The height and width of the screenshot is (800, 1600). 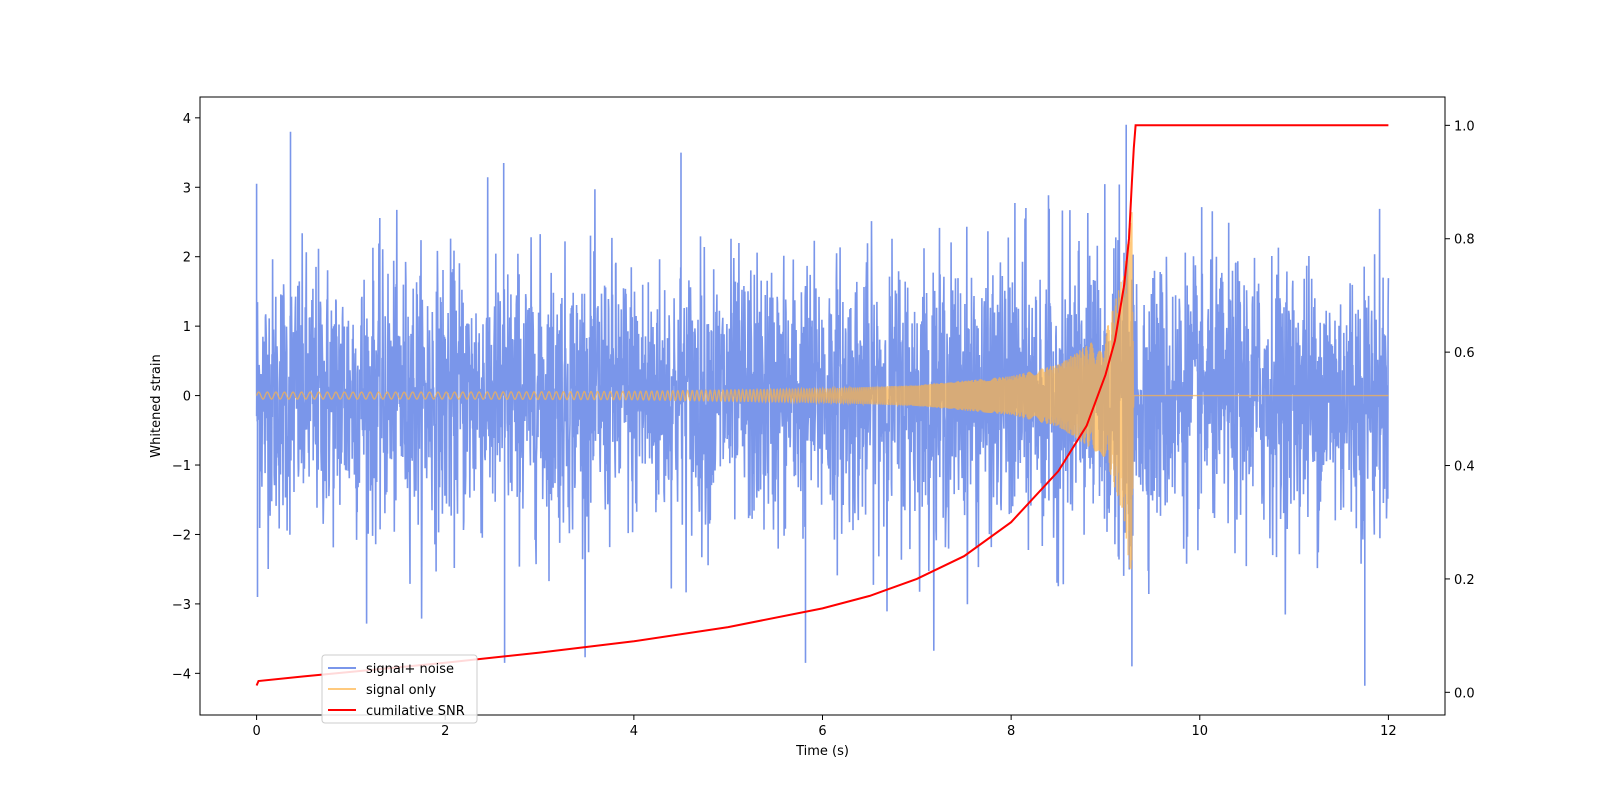 I want to click on y-tick-label: 4, so click(x=187, y=119).